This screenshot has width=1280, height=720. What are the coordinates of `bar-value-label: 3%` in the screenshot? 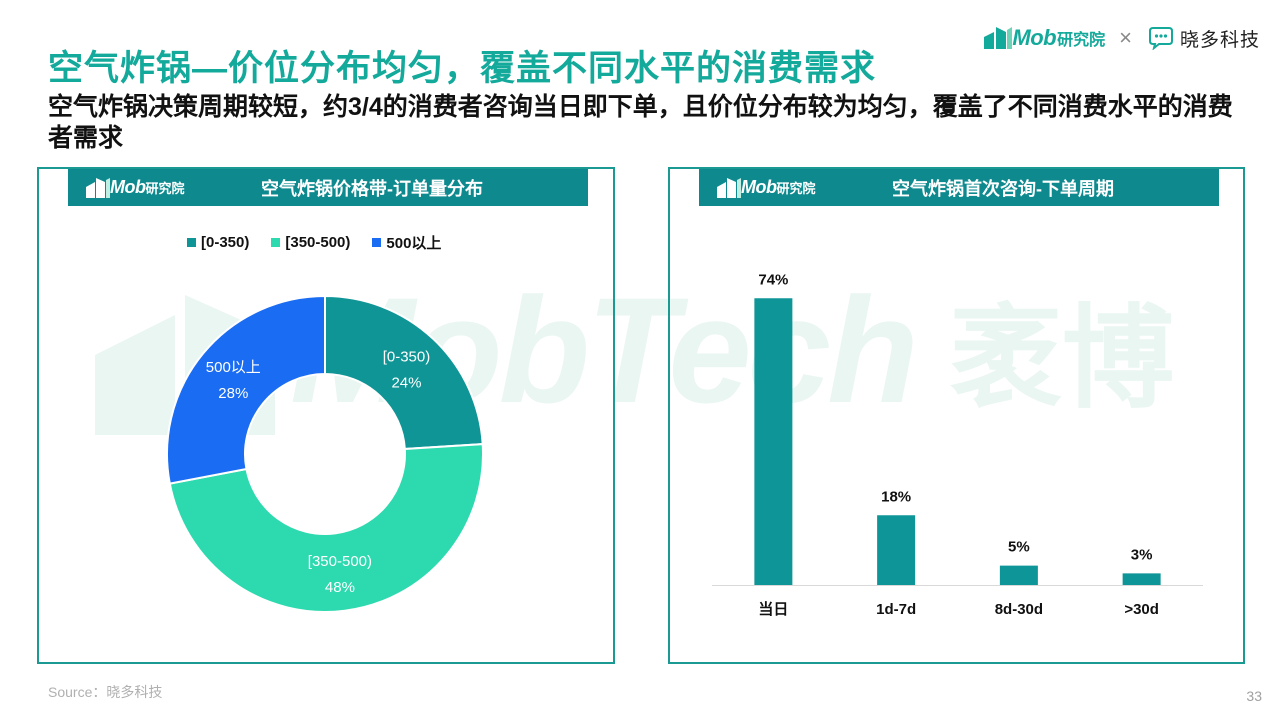 It's located at (1142, 554).